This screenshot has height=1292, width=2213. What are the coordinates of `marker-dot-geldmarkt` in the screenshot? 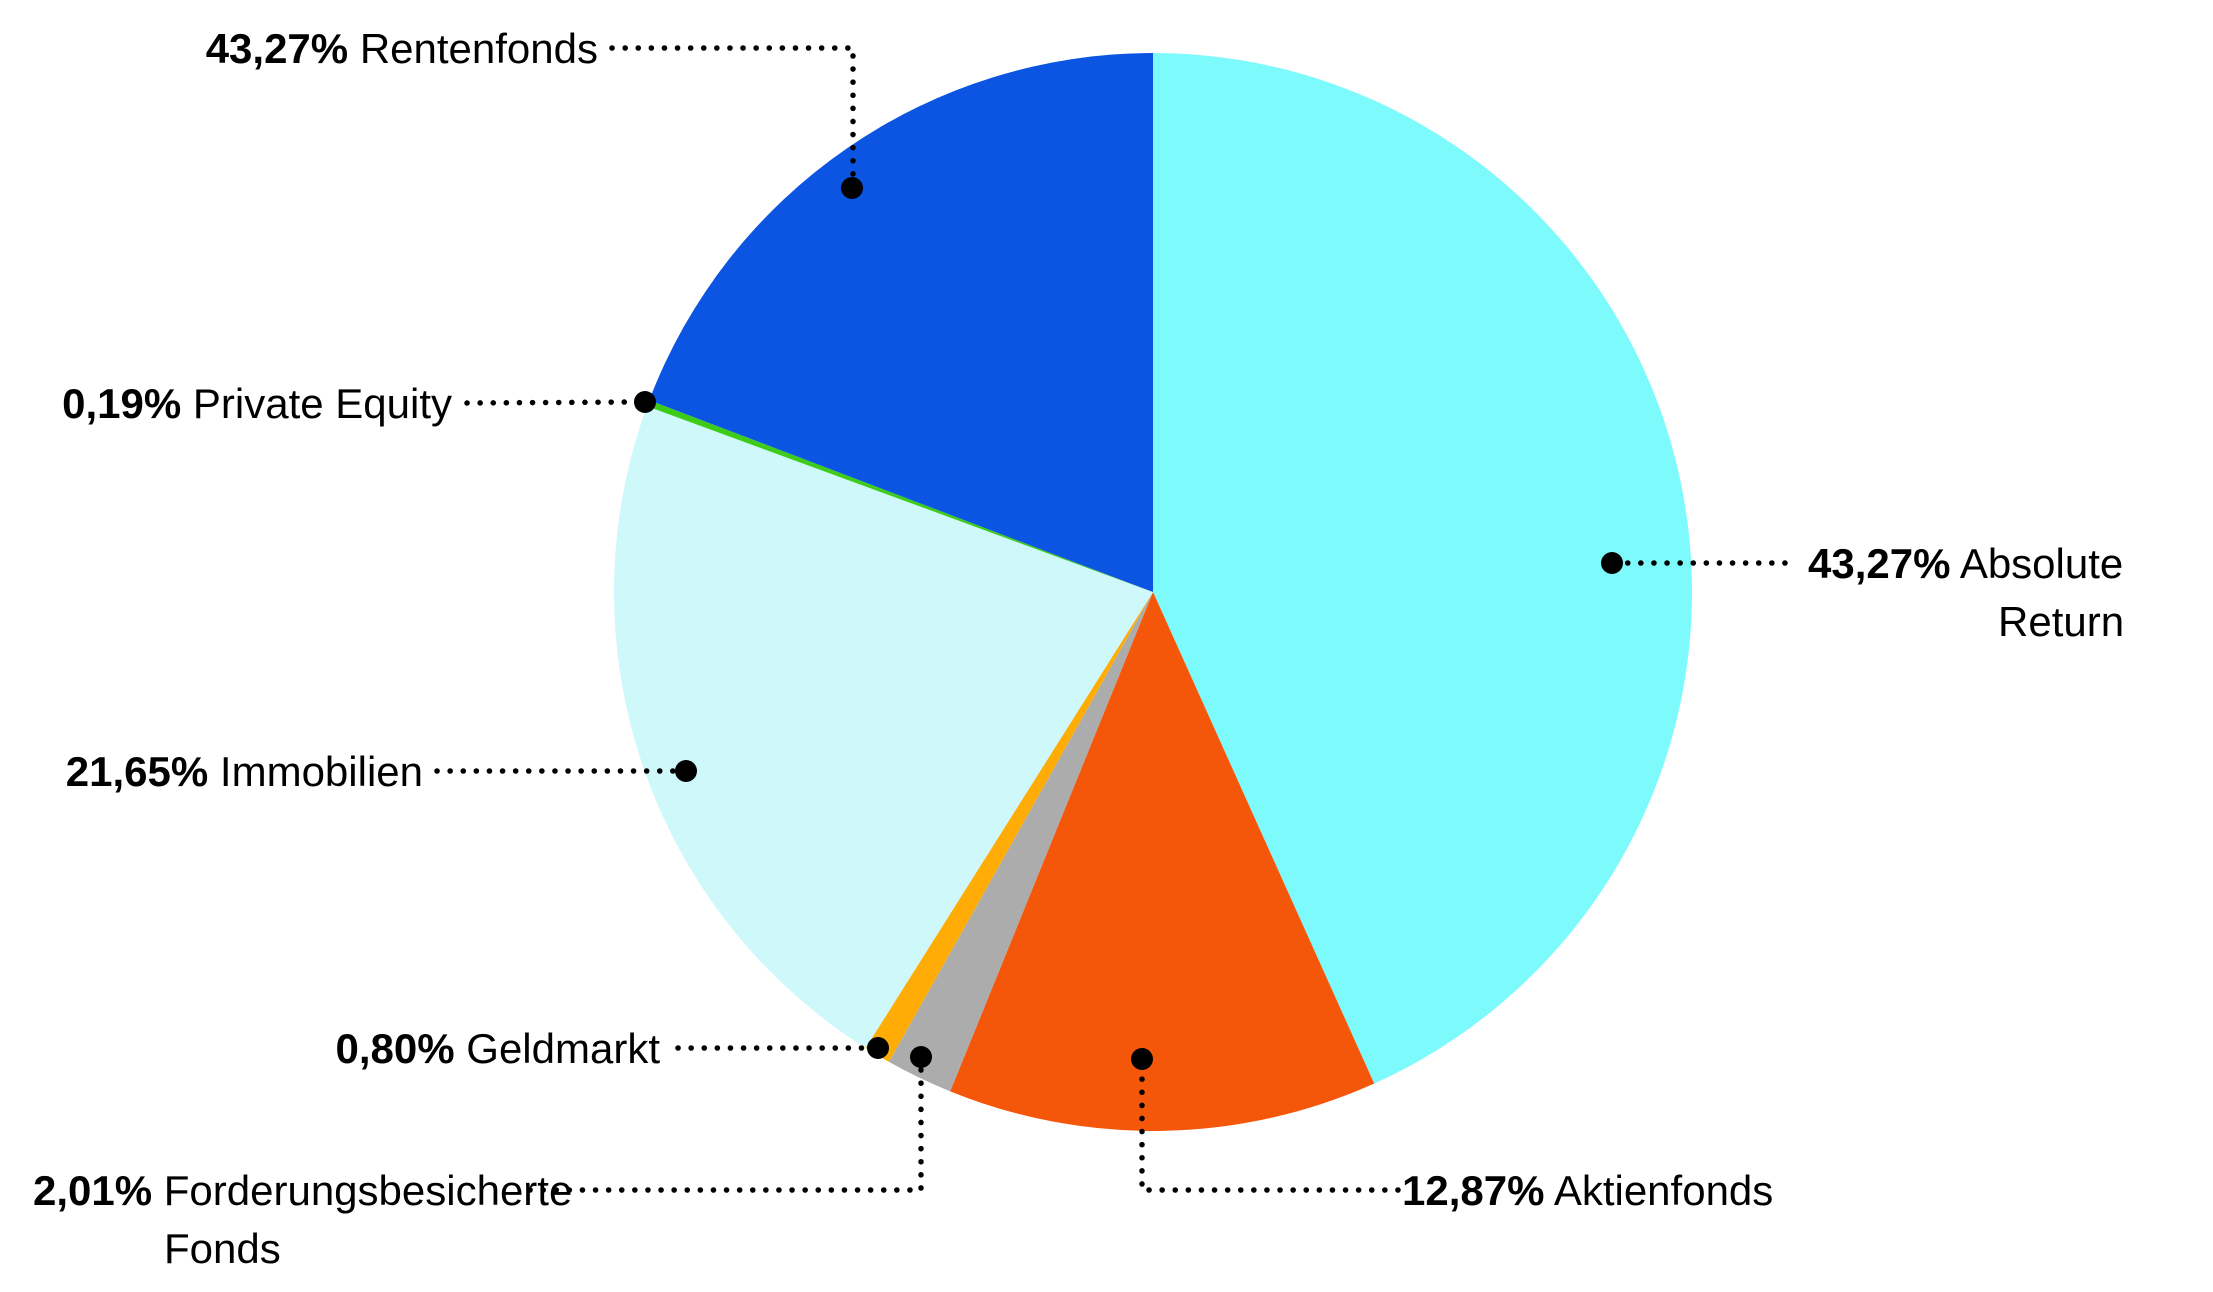 It's located at (878, 1048).